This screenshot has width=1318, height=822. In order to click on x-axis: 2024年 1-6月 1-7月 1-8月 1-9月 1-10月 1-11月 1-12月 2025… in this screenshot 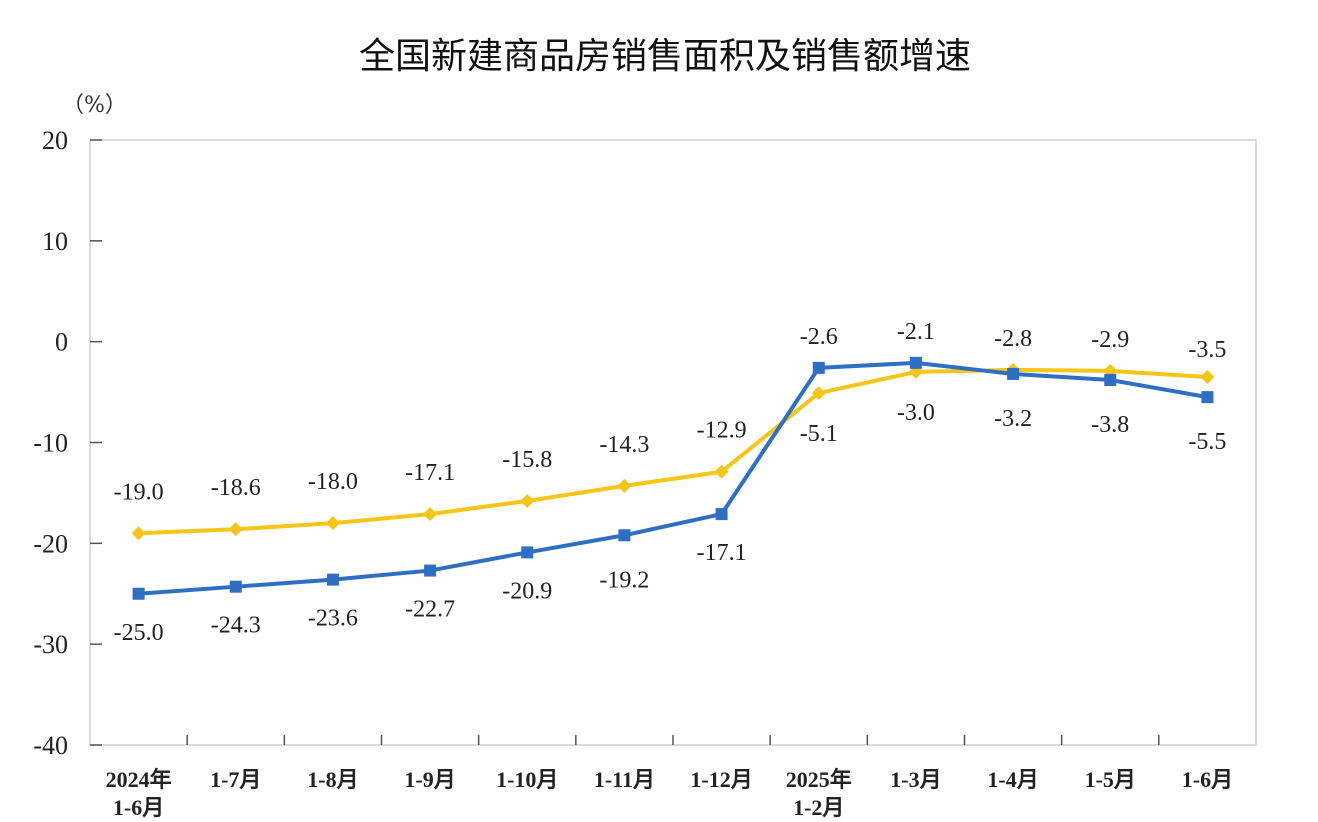, I will do `click(669, 777)`.